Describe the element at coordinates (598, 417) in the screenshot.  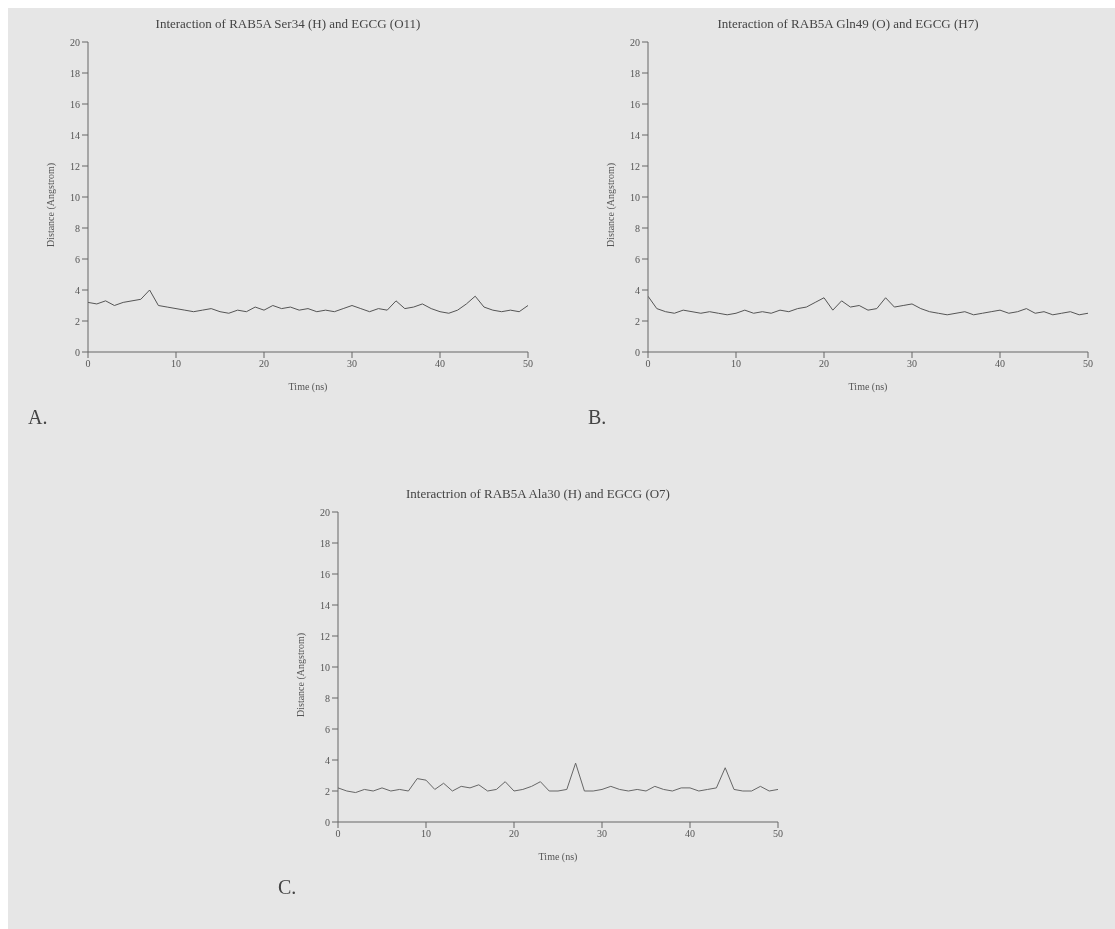
I see `text: B.` at that location.